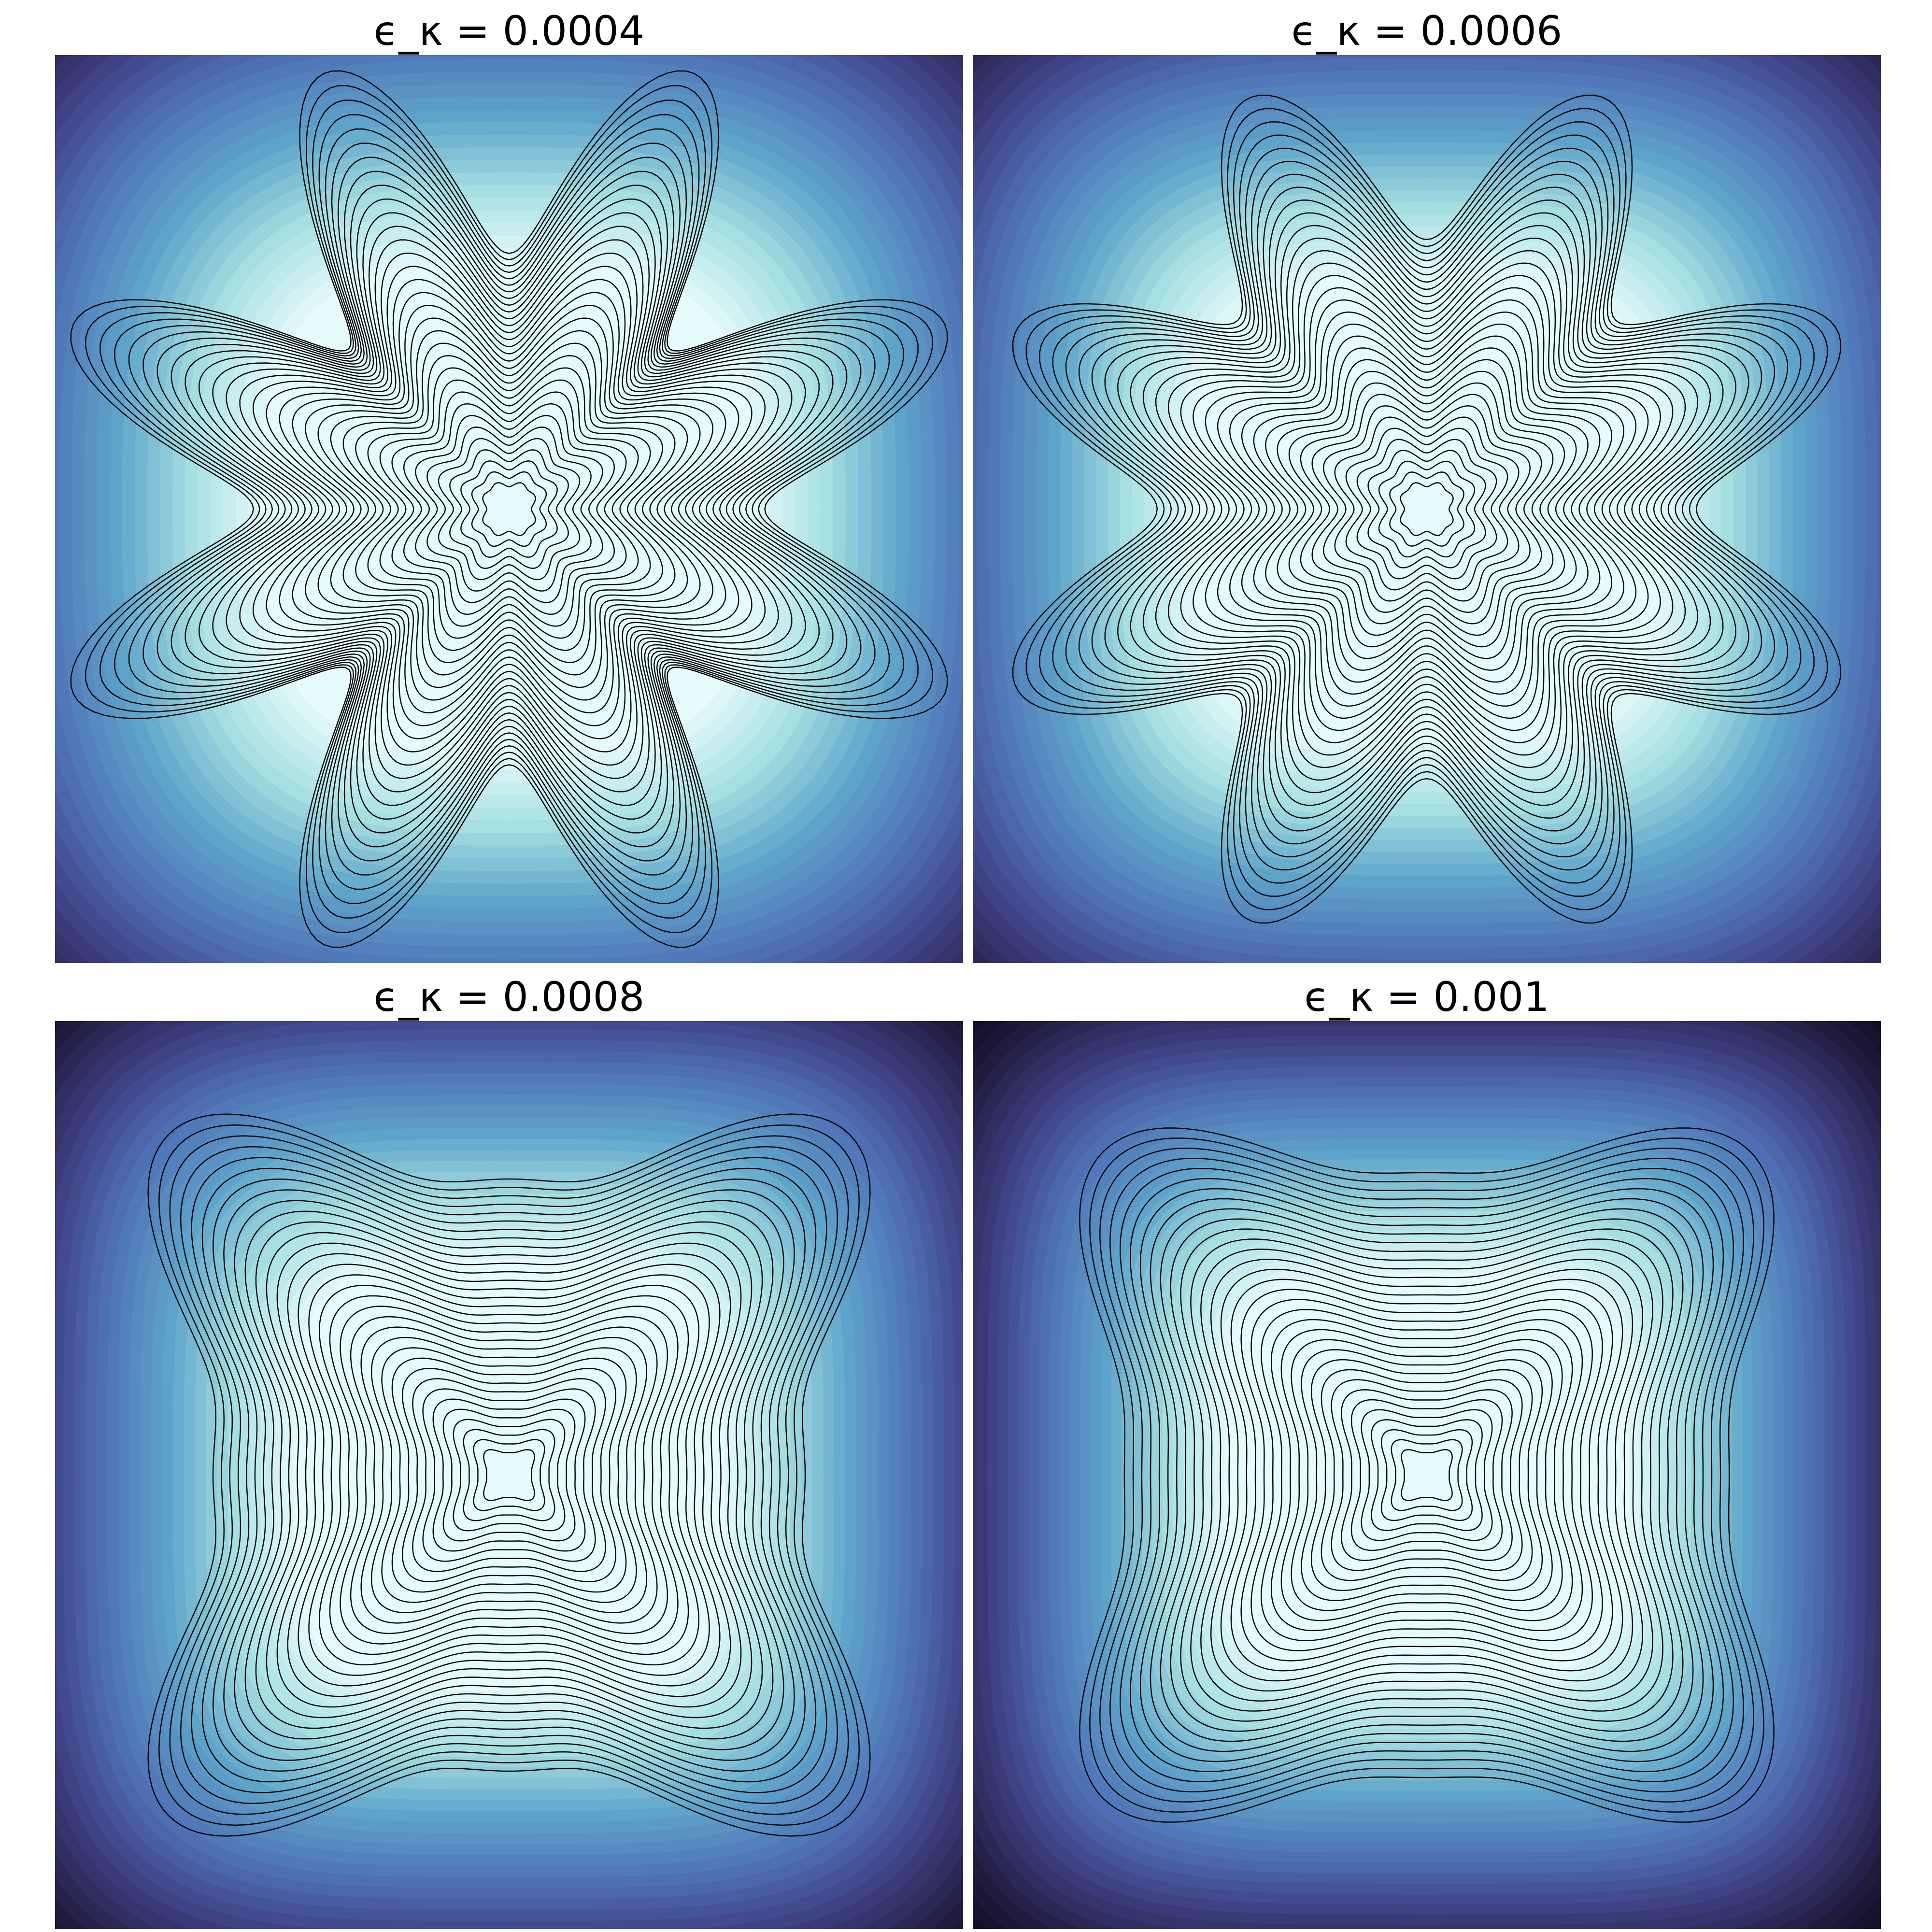 The image size is (1932, 1932). I want to click on panel-title-3: ϵ_κ = 0.0008, so click(509, 997).